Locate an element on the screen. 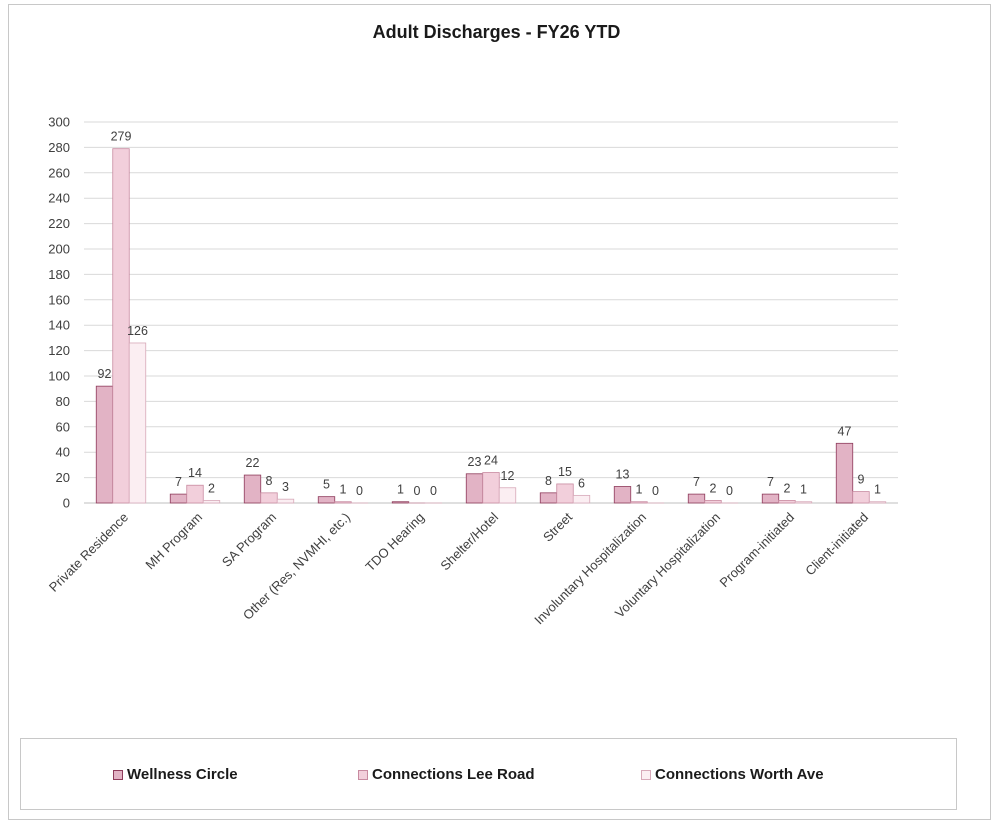  x-tick-label: MH Program is located at coordinates (173, 541).